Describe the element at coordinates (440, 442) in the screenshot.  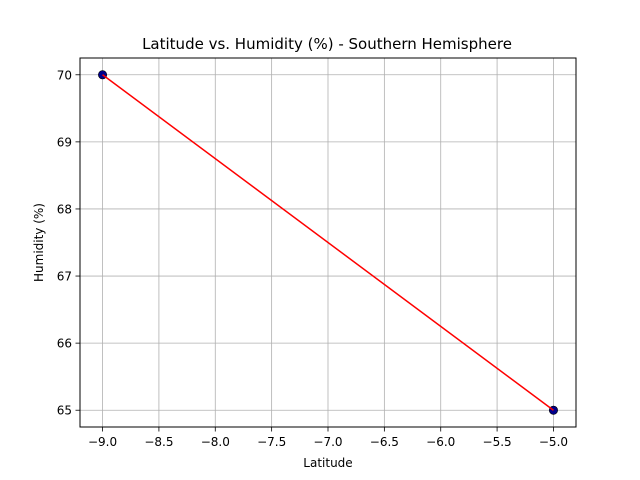
I see `x-tick-label: −6.0` at that location.